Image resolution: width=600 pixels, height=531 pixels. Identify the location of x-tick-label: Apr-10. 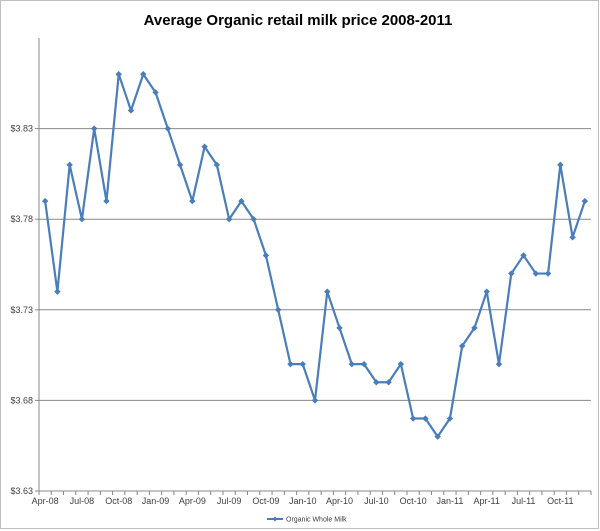
(339, 501).